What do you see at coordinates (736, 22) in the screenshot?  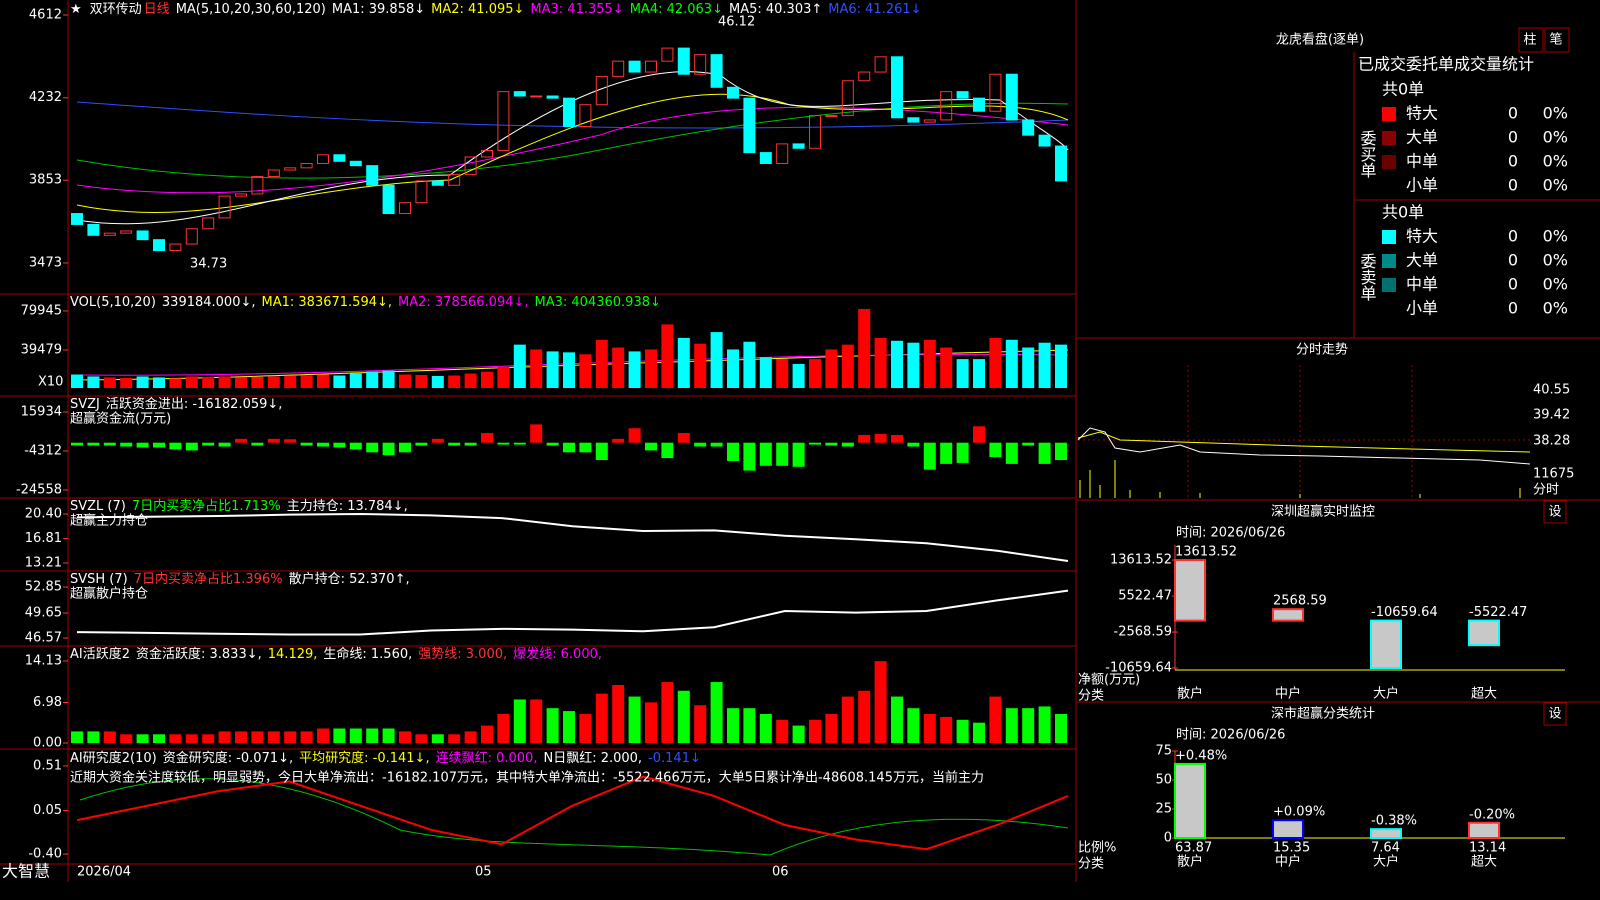 I see `annotation: 46.12` at bounding box center [736, 22].